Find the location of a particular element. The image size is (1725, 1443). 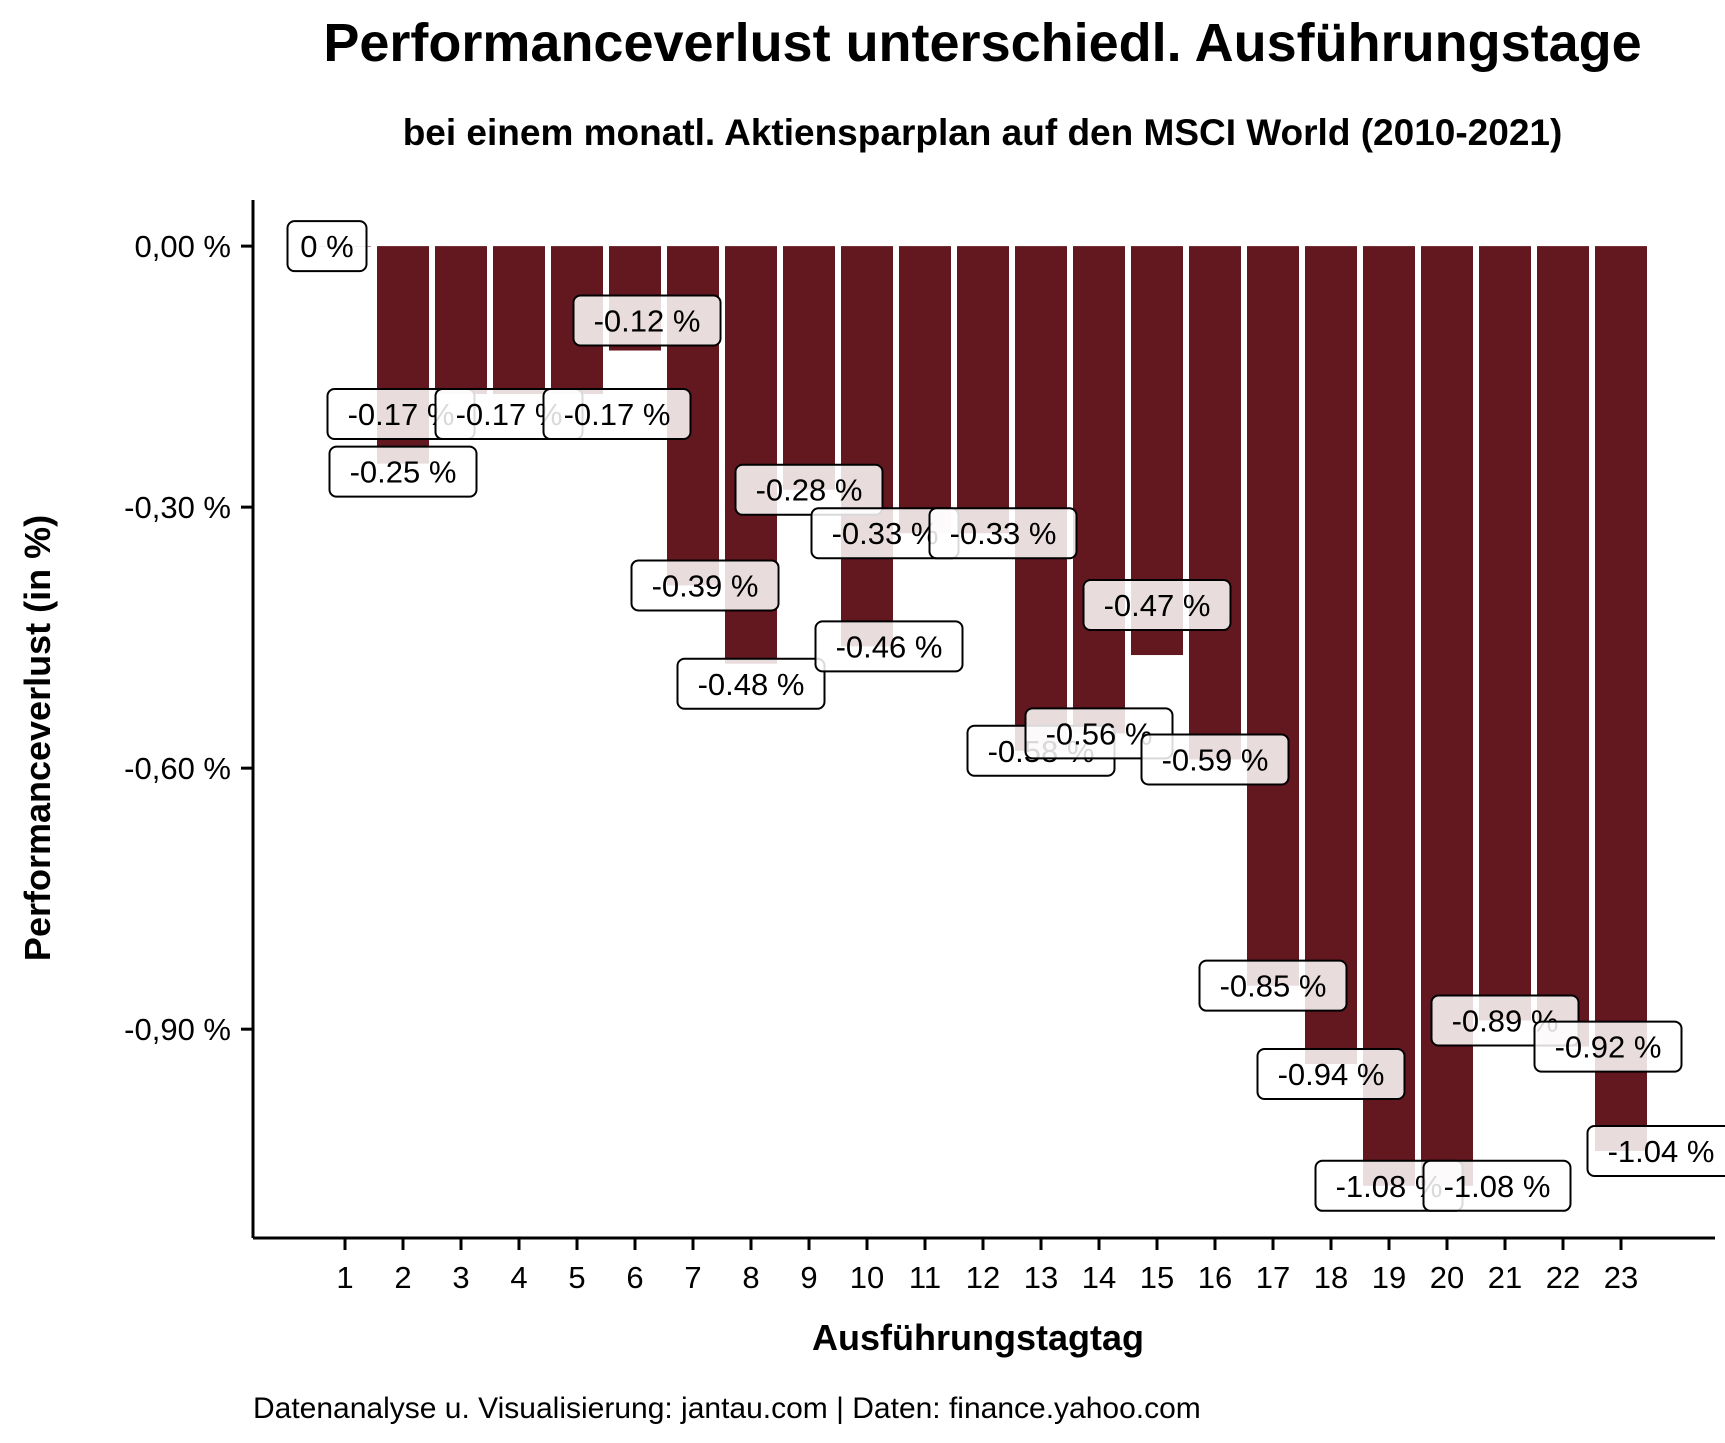

x-tick-label: 22 is located at coordinates (1563, 1277).